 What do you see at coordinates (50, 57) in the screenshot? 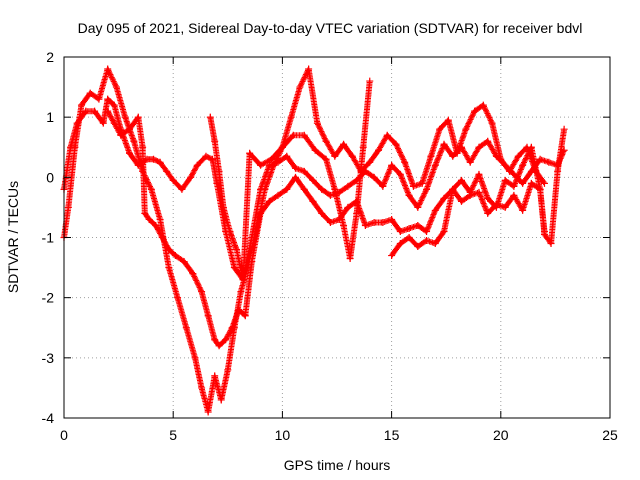
I see `y-tick-label: 2` at bounding box center [50, 57].